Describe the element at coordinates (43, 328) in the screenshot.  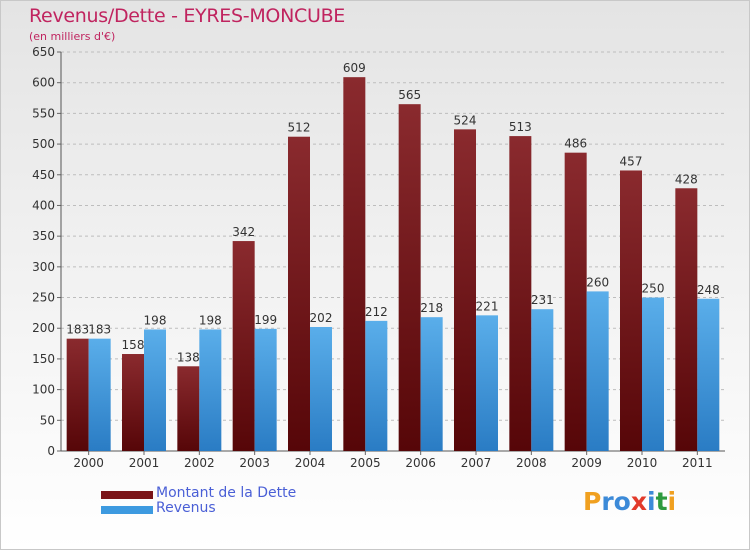
I see `y-tick-label: 200` at that location.